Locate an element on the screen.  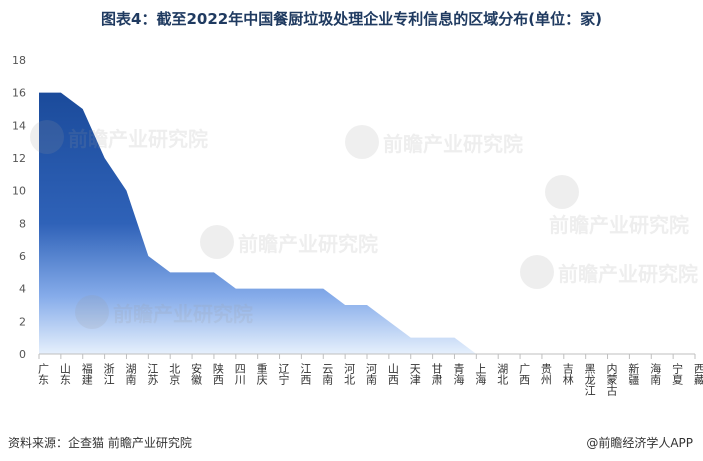
x-tick-label: 河北 is located at coordinates (349, 374).